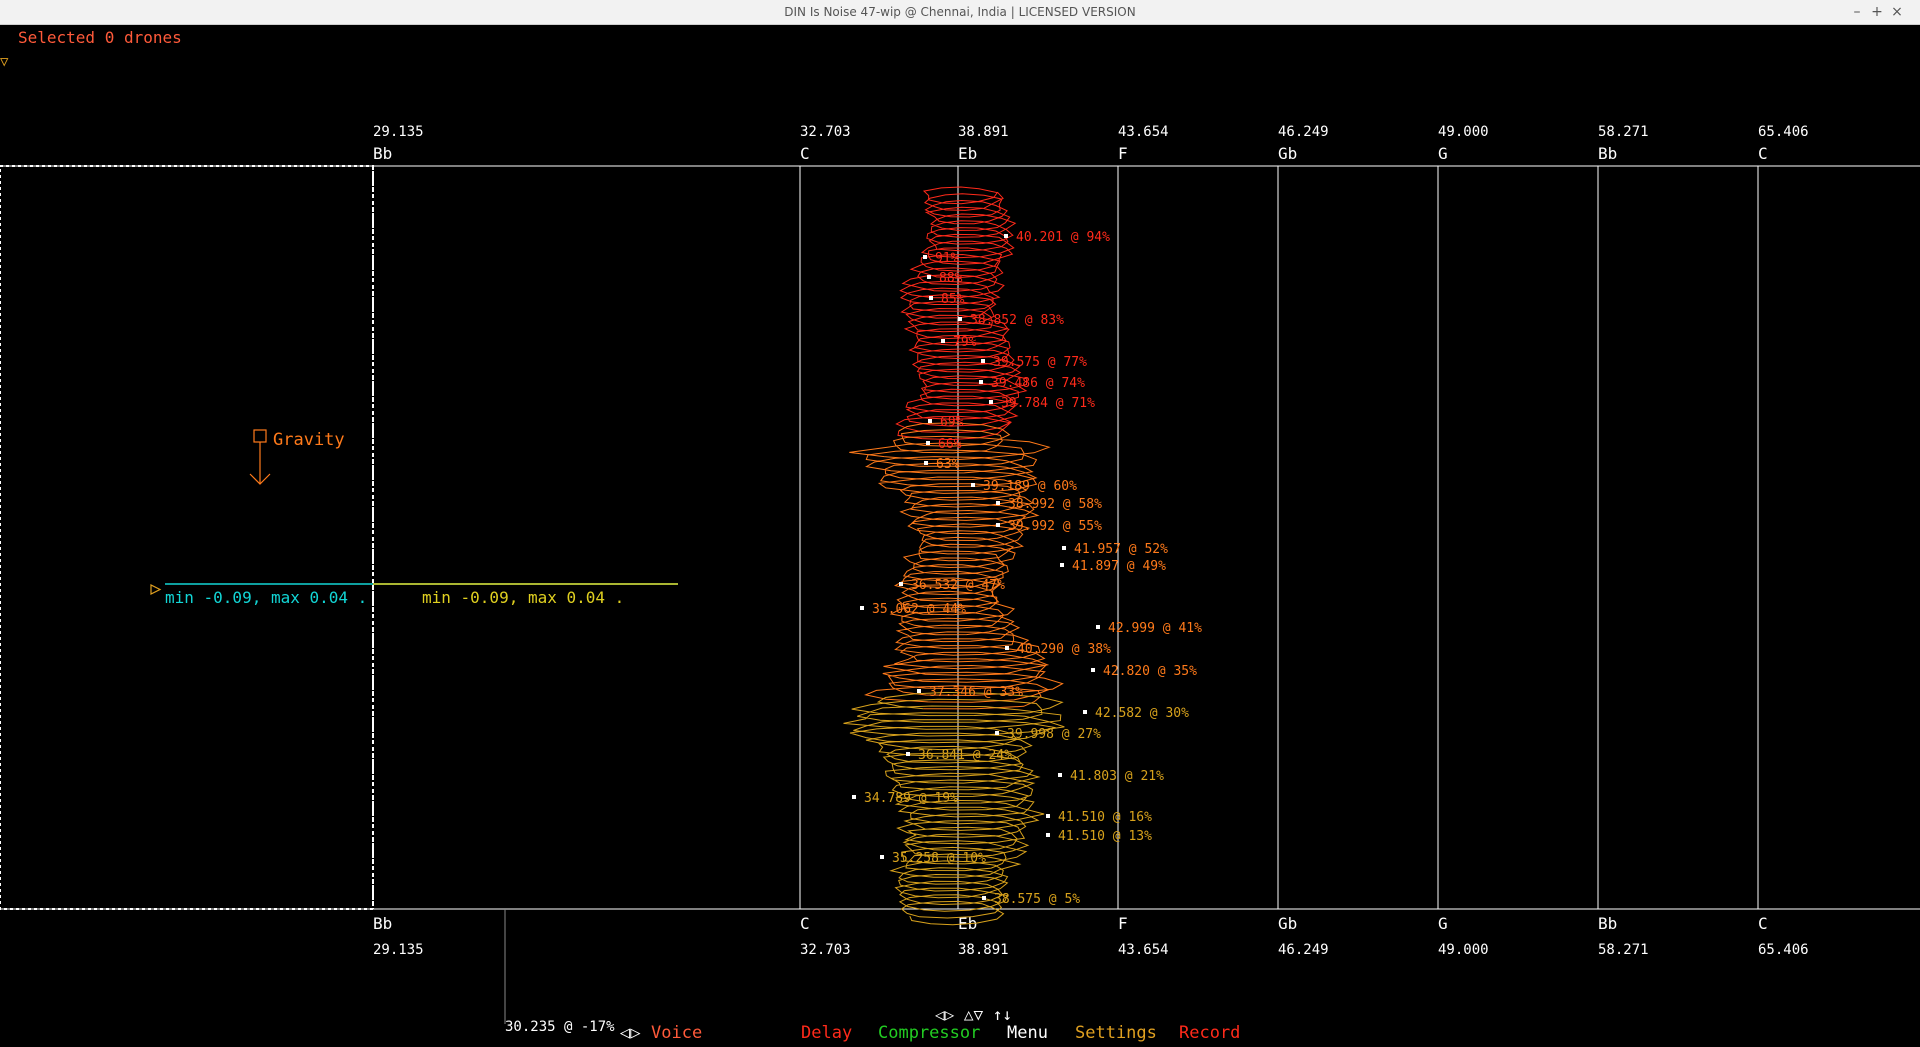 This screenshot has height=1047, width=1920. I want to click on note-freq-bottom: 65.406, so click(1783, 950).